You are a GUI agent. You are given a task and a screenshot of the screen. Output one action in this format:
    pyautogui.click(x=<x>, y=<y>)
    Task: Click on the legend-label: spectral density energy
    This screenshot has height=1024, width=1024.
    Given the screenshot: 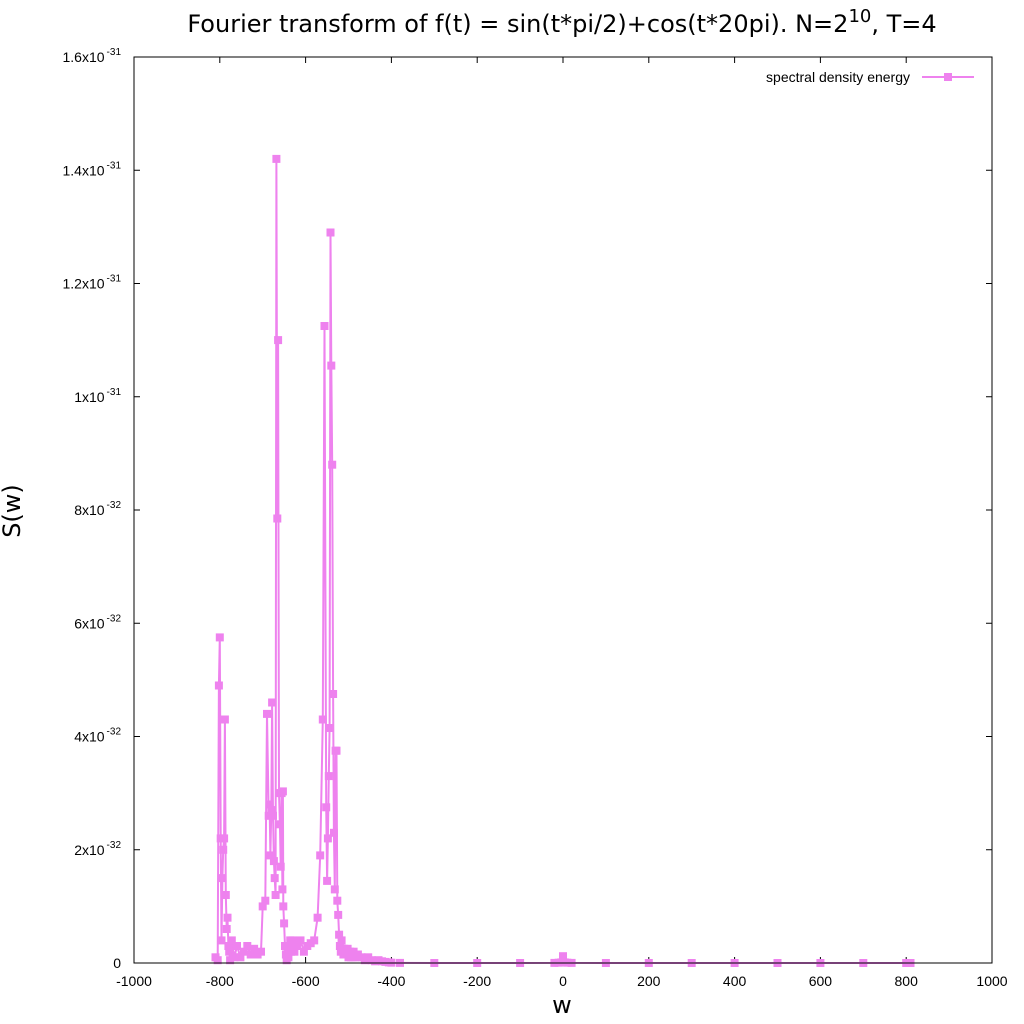 What is the action you would take?
    pyautogui.click(x=838, y=77)
    